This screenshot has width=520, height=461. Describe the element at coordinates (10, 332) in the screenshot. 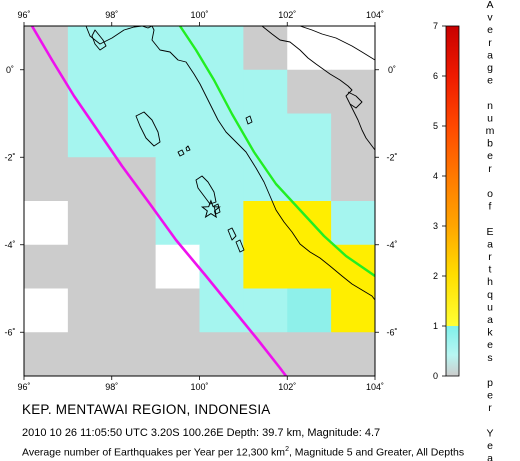

I see `lat-tick-label: -6˚` at that location.